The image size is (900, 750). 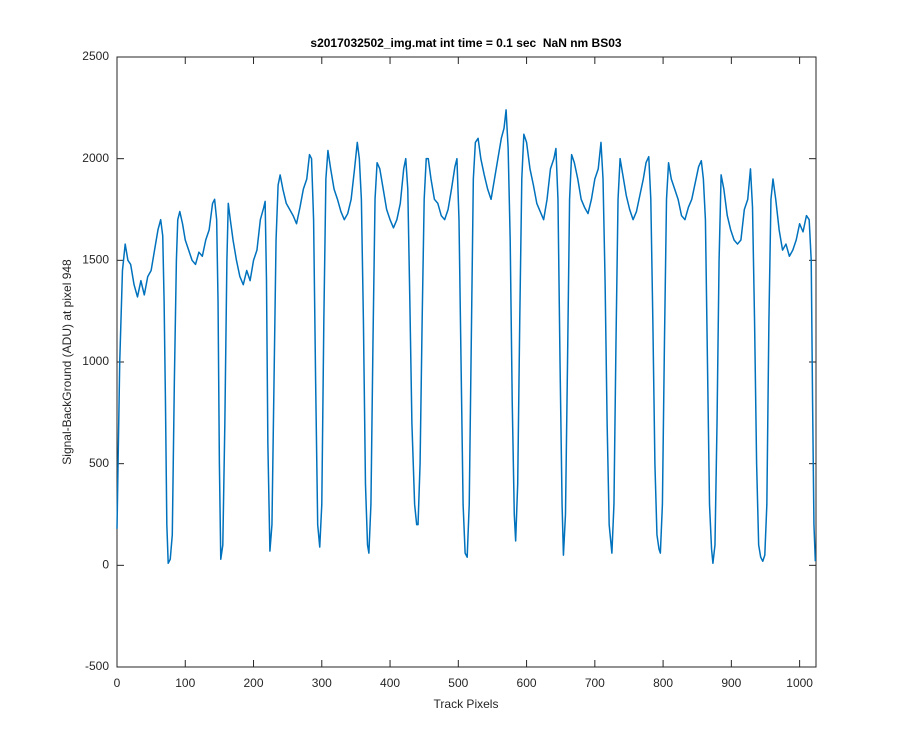 What do you see at coordinates (458, 683) in the screenshot?
I see `x-tick-label: 500` at bounding box center [458, 683].